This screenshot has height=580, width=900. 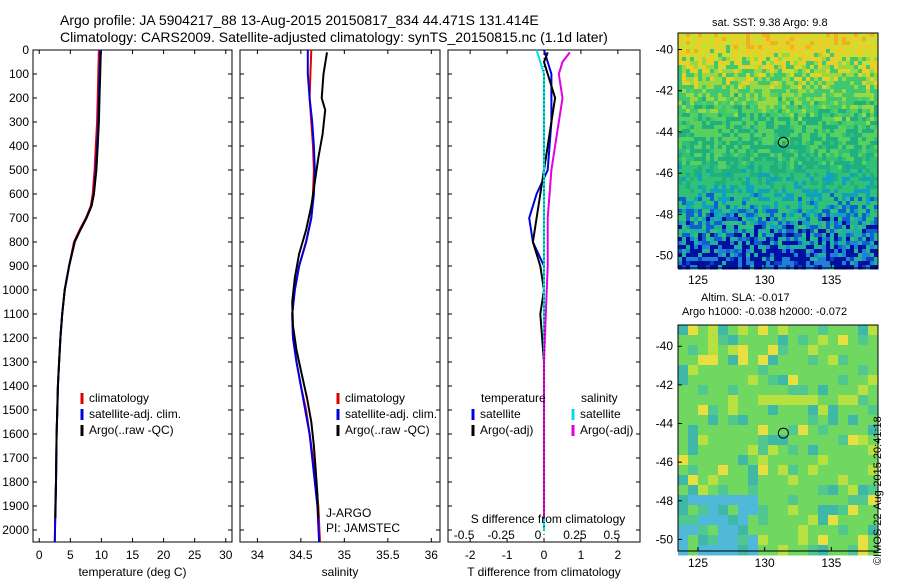 I want to click on depth-tick-label: 300, so click(x=19, y=122).